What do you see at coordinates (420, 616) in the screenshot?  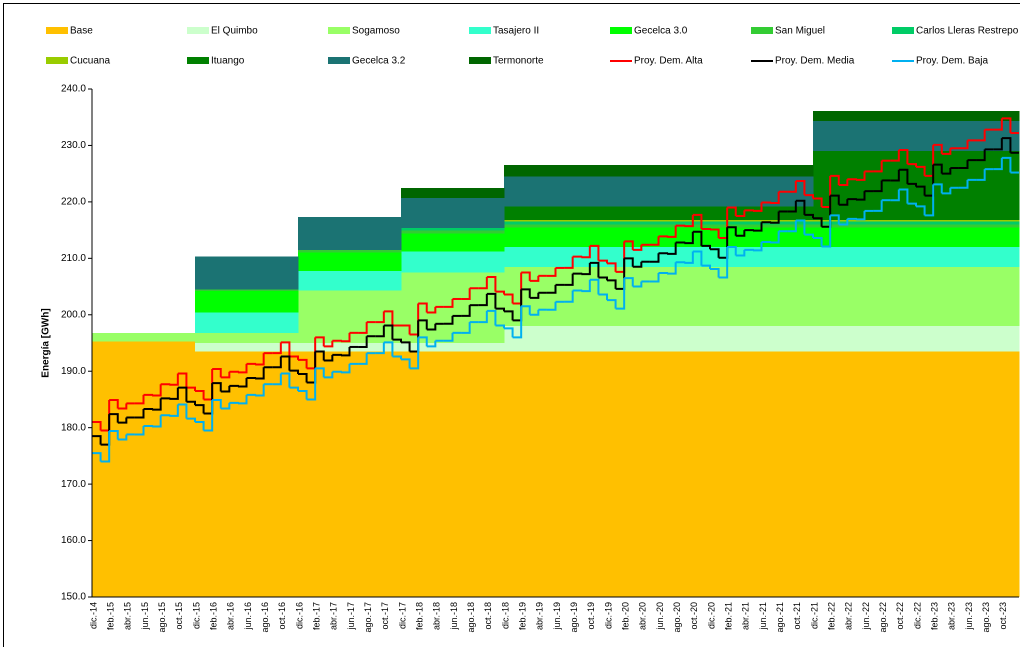 I see `x-tick-label: feb.-18` at bounding box center [420, 616].